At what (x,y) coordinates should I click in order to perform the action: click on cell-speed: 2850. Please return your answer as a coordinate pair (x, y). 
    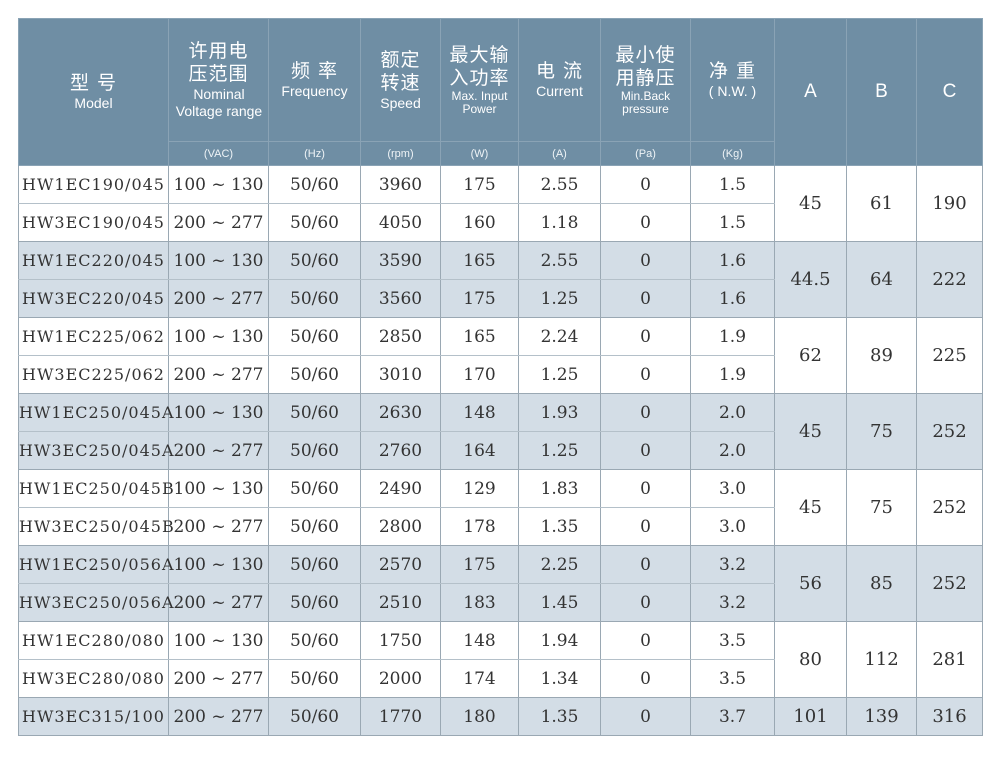
    Looking at the image, I should click on (400, 336).